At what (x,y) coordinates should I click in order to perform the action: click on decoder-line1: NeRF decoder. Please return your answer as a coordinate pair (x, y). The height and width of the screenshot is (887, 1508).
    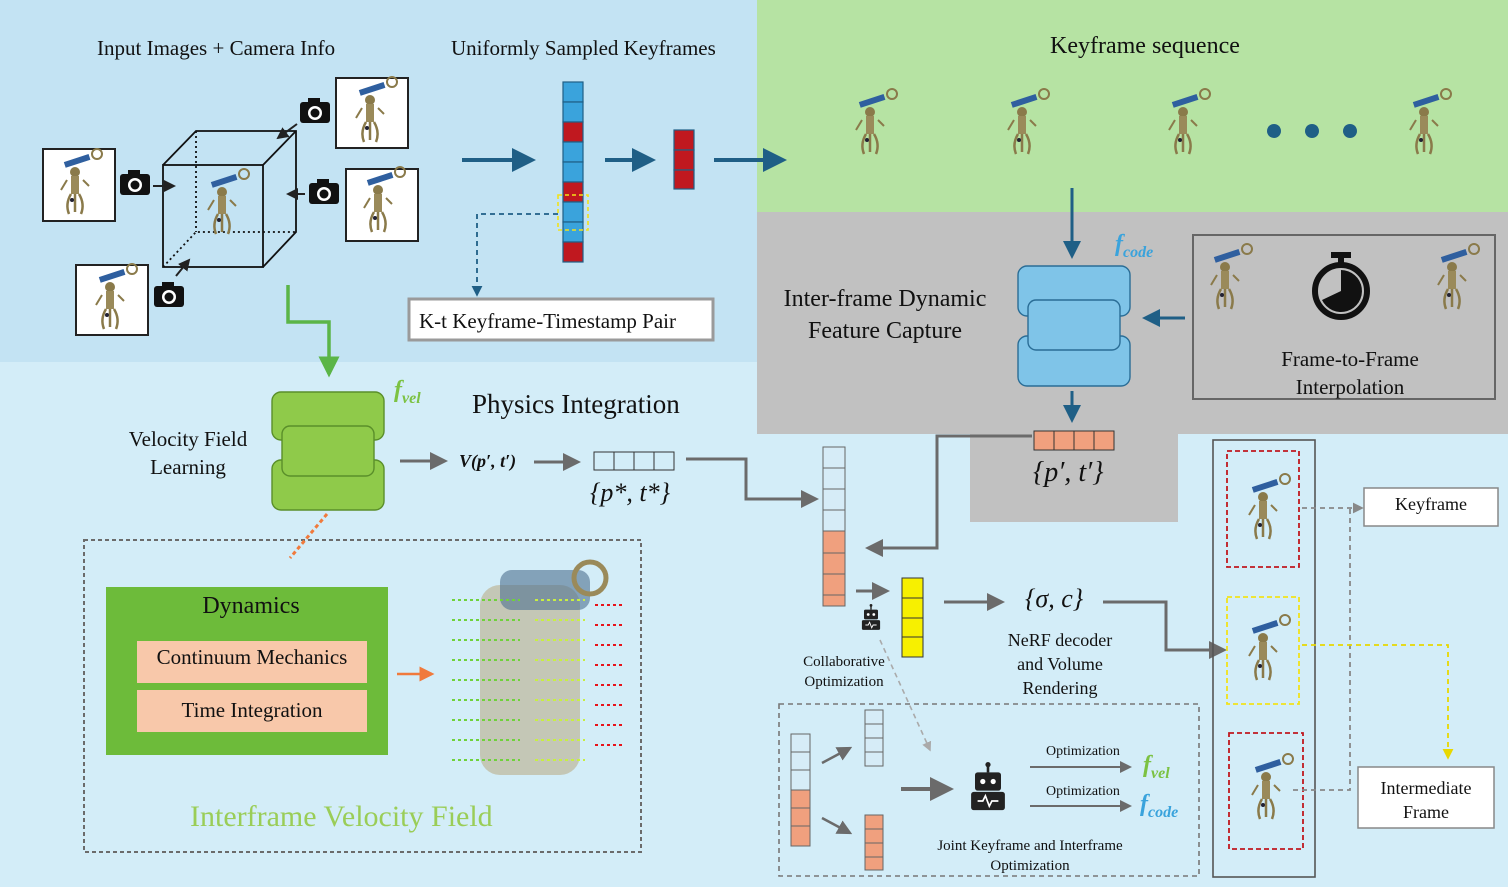
    Looking at the image, I should click on (1060, 640).